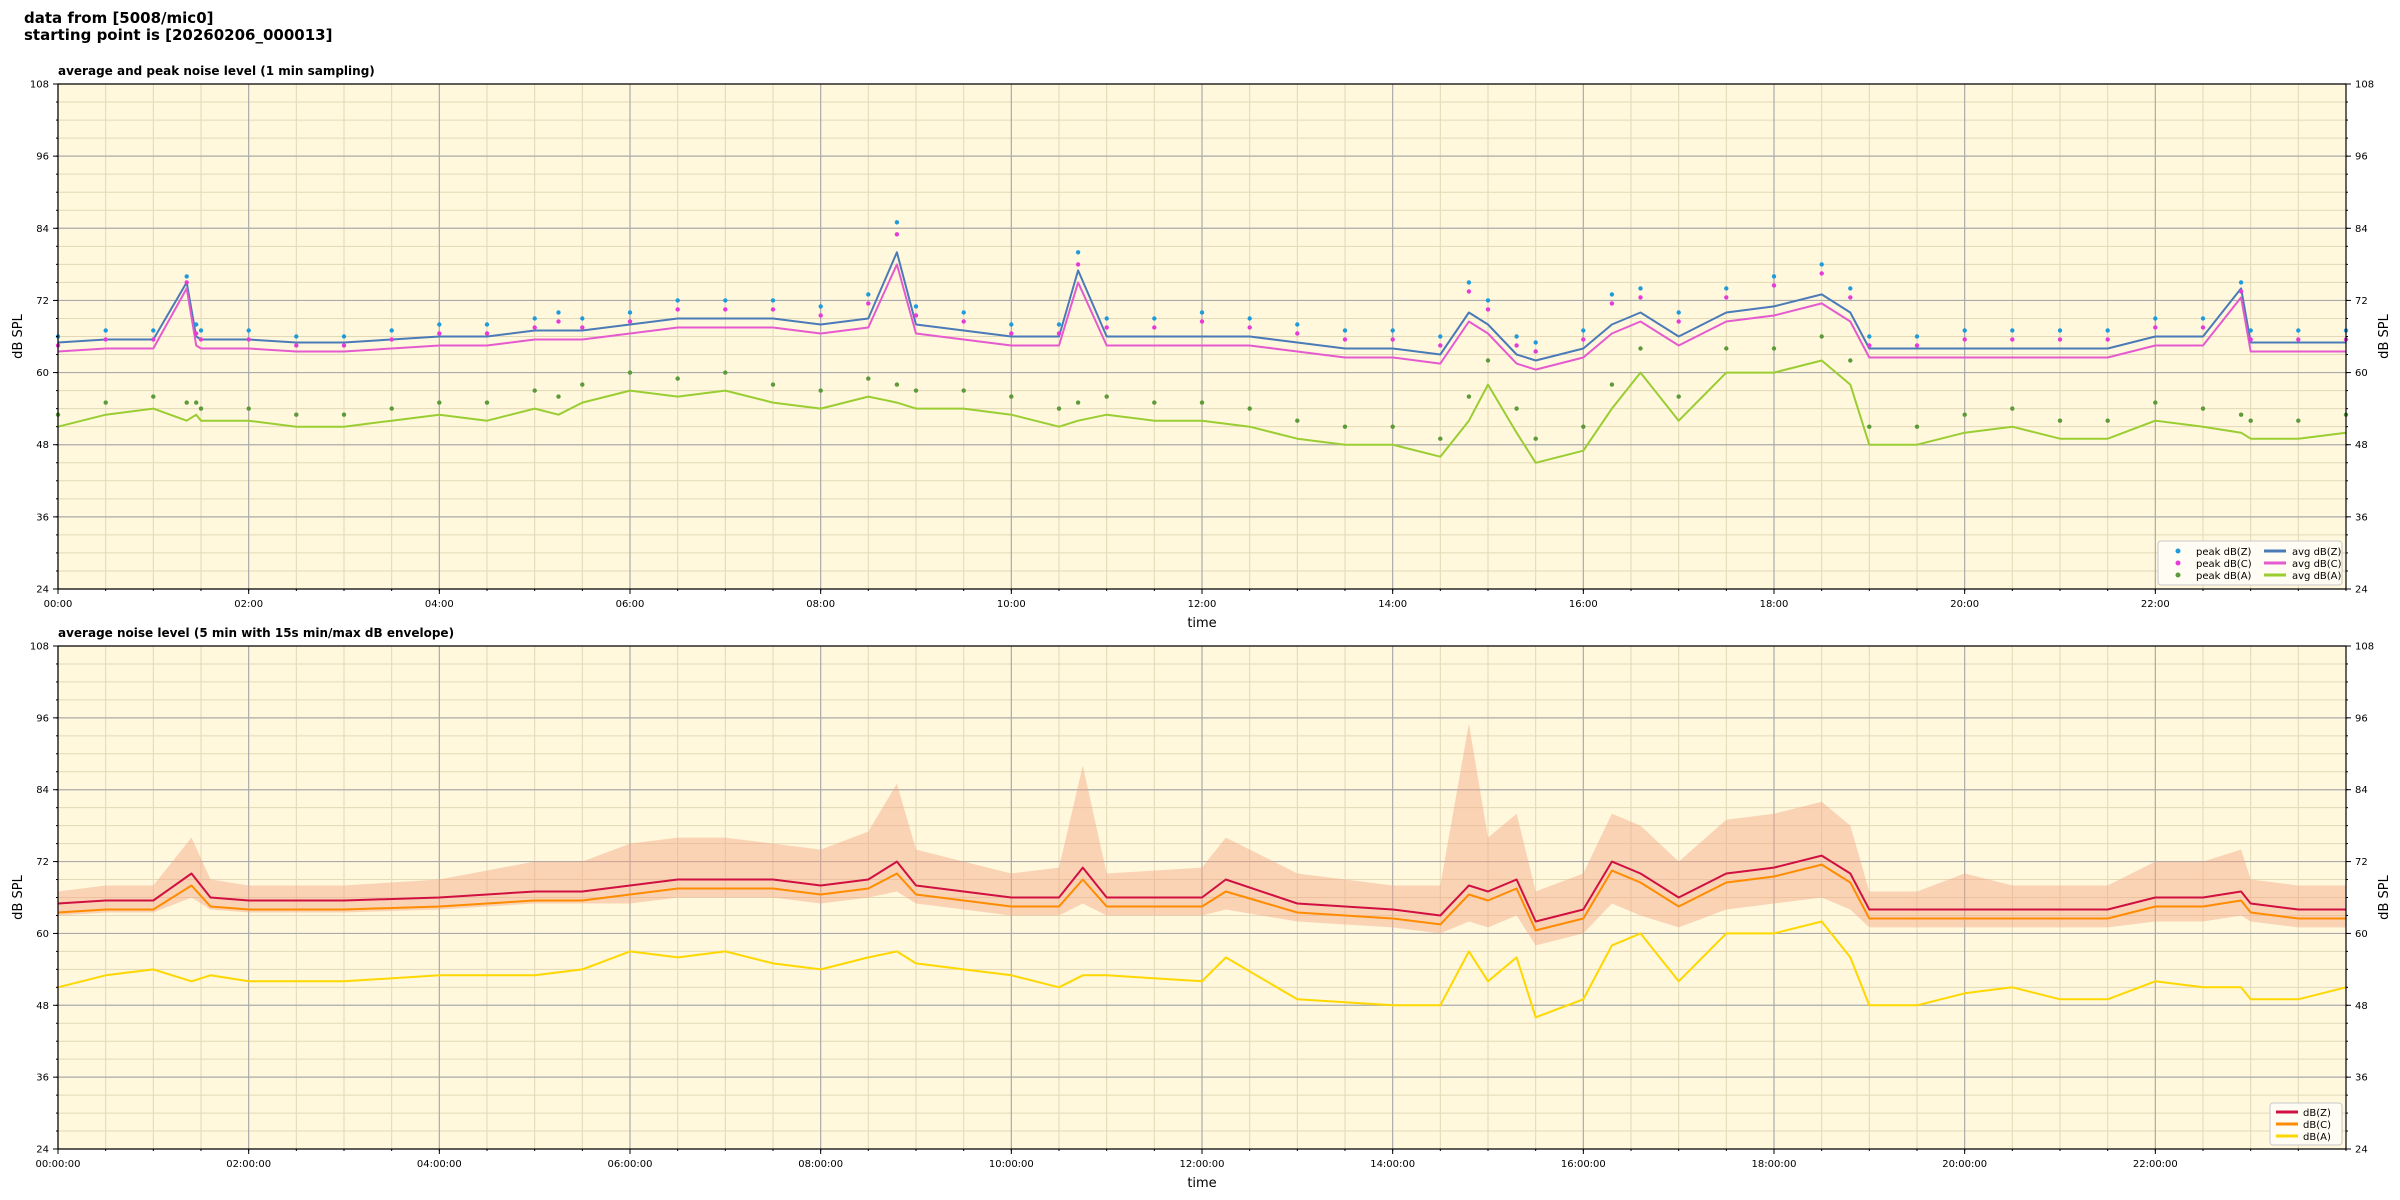 This screenshot has width=2400, height=1200. What do you see at coordinates (1201, 306) in the screenshot?
I see `series-avg-db-z-` at bounding box center [1201, 306].